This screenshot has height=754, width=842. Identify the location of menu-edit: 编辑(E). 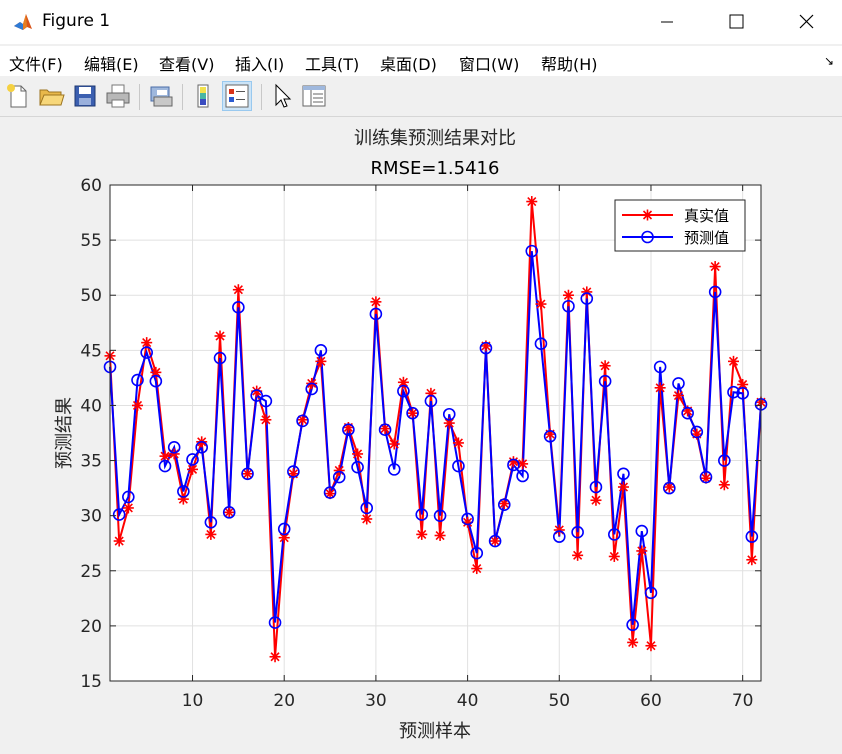
(111, 64).